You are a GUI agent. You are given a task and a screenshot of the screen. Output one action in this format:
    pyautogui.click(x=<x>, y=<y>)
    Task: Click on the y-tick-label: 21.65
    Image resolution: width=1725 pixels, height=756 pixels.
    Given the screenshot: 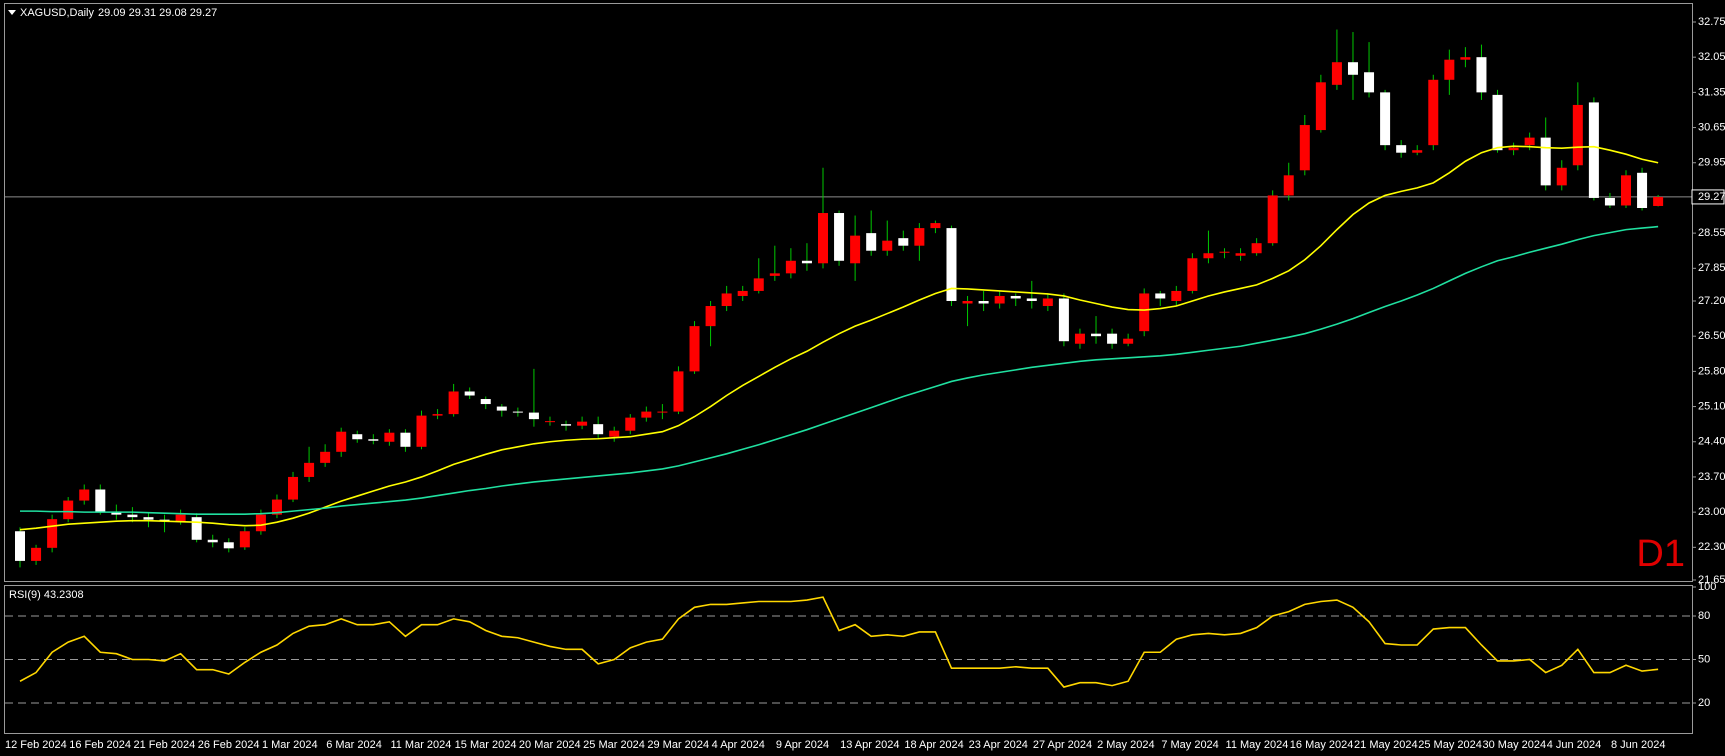 What is the action you would take?
    pyautogui.click(x=1711, y=580)
    